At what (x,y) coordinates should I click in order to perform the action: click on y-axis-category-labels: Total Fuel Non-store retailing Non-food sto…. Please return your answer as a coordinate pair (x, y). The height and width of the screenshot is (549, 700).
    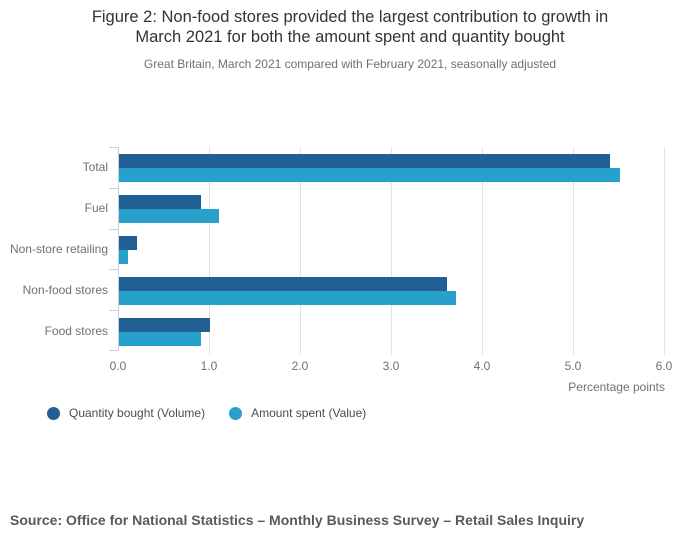
    Looking at the image, I should click on (54, 249).